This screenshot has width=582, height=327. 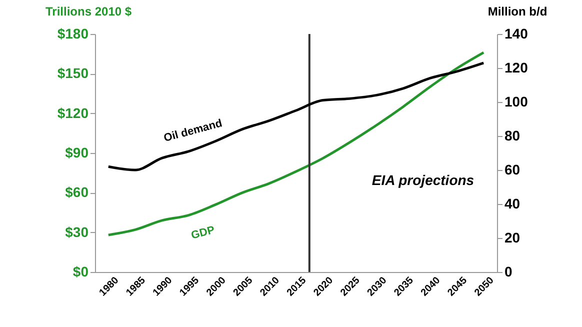 What do you see at coordinates (516, 34) in the screenshot?
I see `y2-tick-label: 140` at bounding box center [516, 34].